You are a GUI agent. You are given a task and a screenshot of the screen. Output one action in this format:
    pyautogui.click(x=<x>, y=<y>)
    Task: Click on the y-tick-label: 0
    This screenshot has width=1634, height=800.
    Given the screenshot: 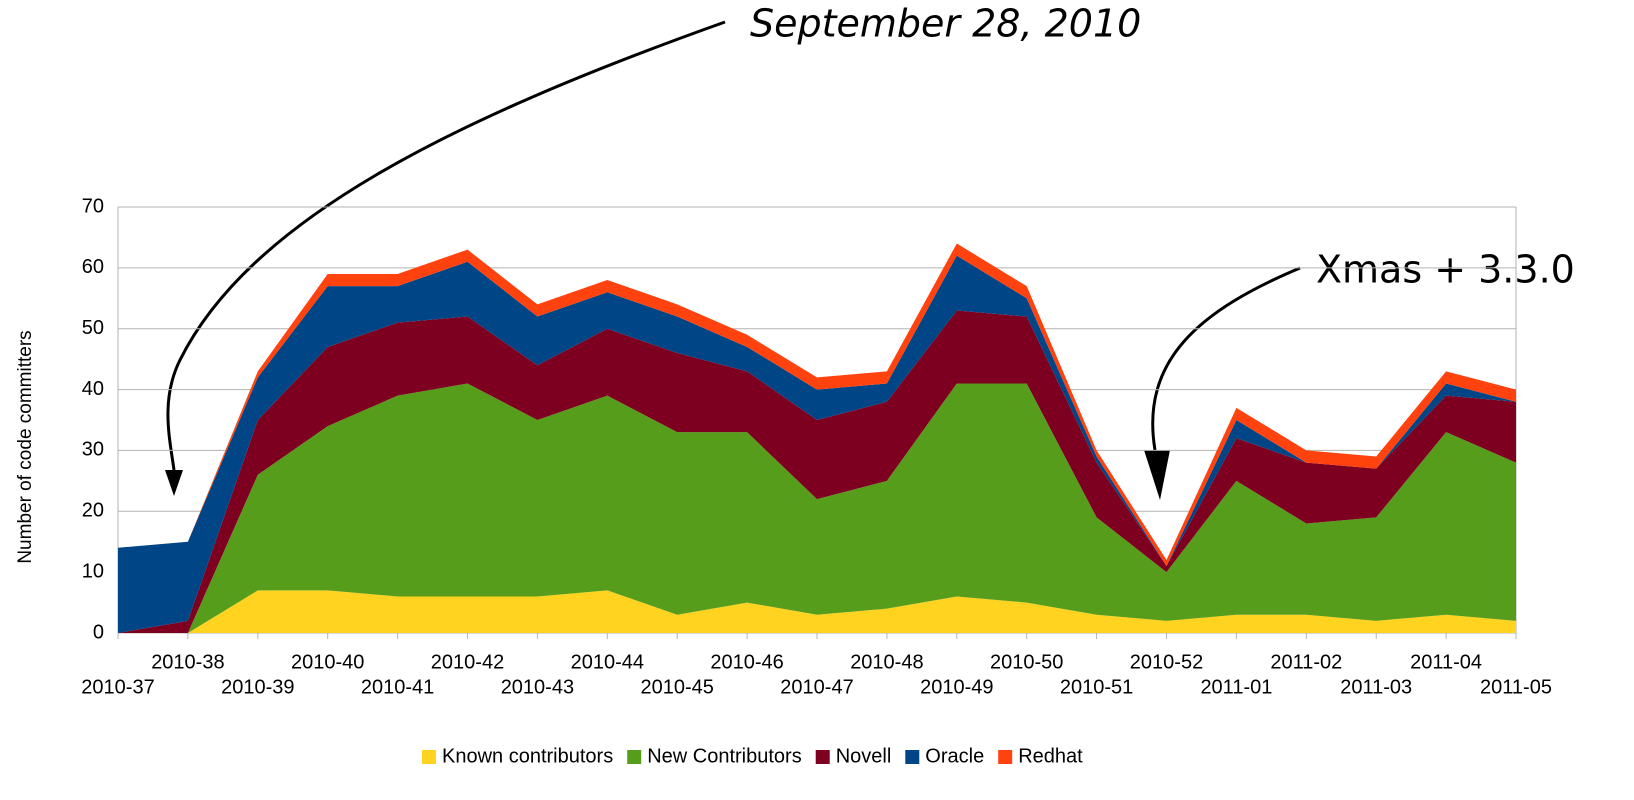 What is the action you would take?
    pyautogui.click(x=98, y=632)
    